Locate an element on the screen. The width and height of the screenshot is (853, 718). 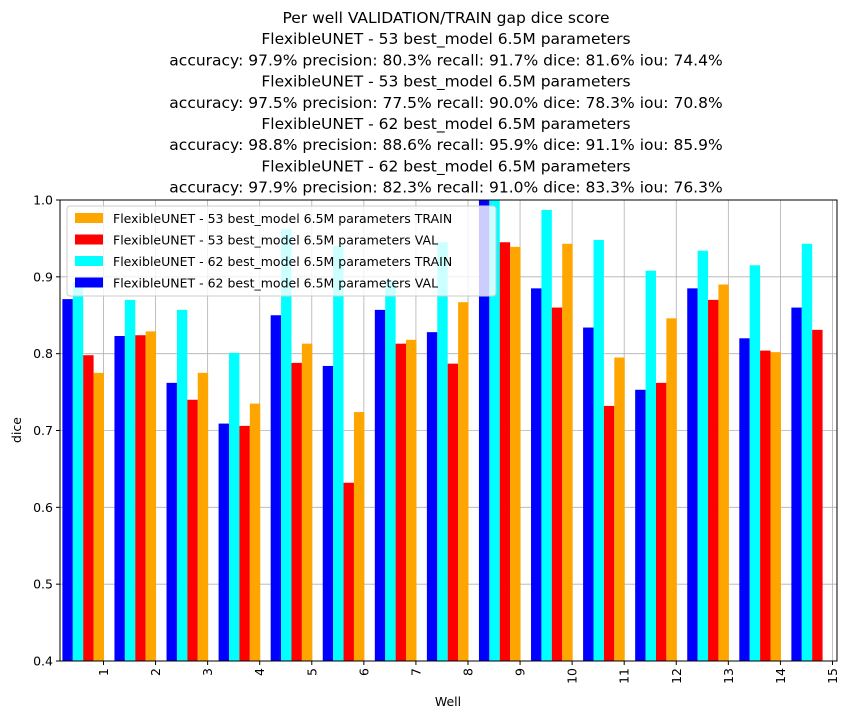
y-tick-label: 0.5 is located at coordinates (43, 584).